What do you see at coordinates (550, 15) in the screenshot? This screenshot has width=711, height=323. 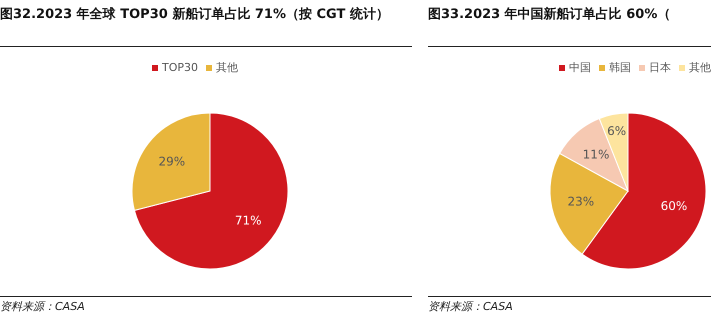 I see `chart-title: 图33.2023 年中国新船订单占比 60%（` at bounding box center [550, 15].